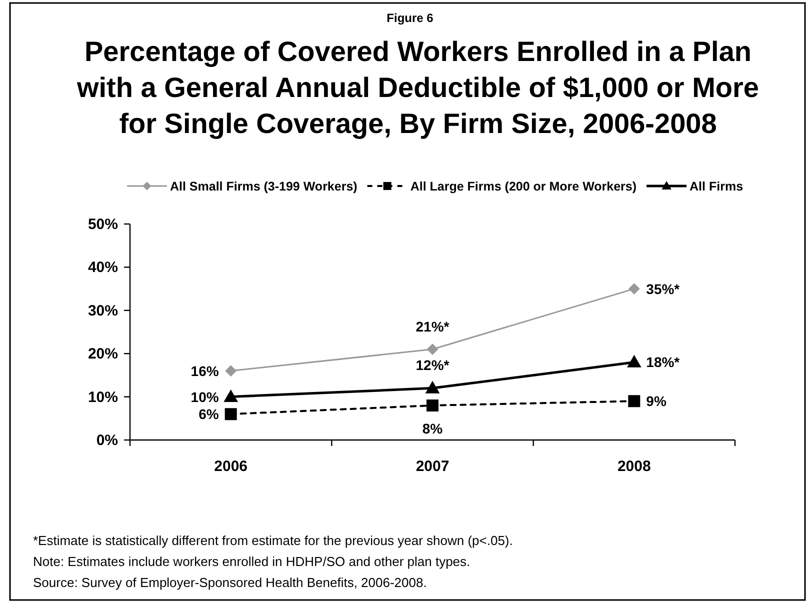  Describe the element at coordinates (103, 311) in the screenshot. I see `y-tick-label: 30%` at that location.